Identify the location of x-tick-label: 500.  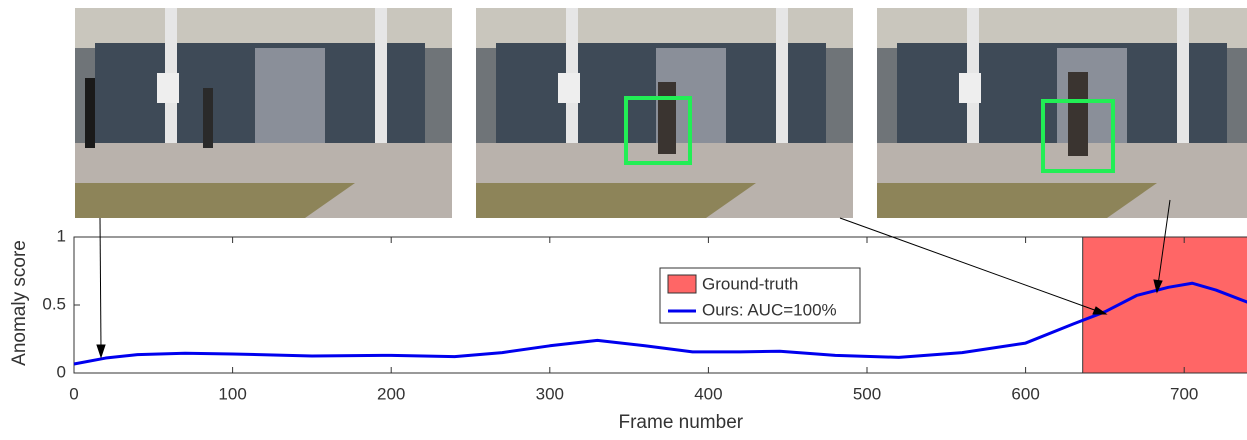
(867, 393).